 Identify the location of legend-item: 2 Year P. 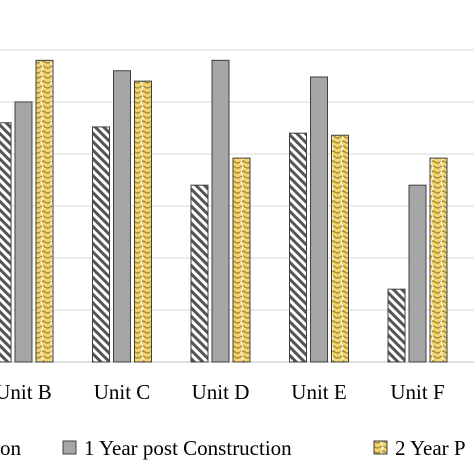
(419, 448).